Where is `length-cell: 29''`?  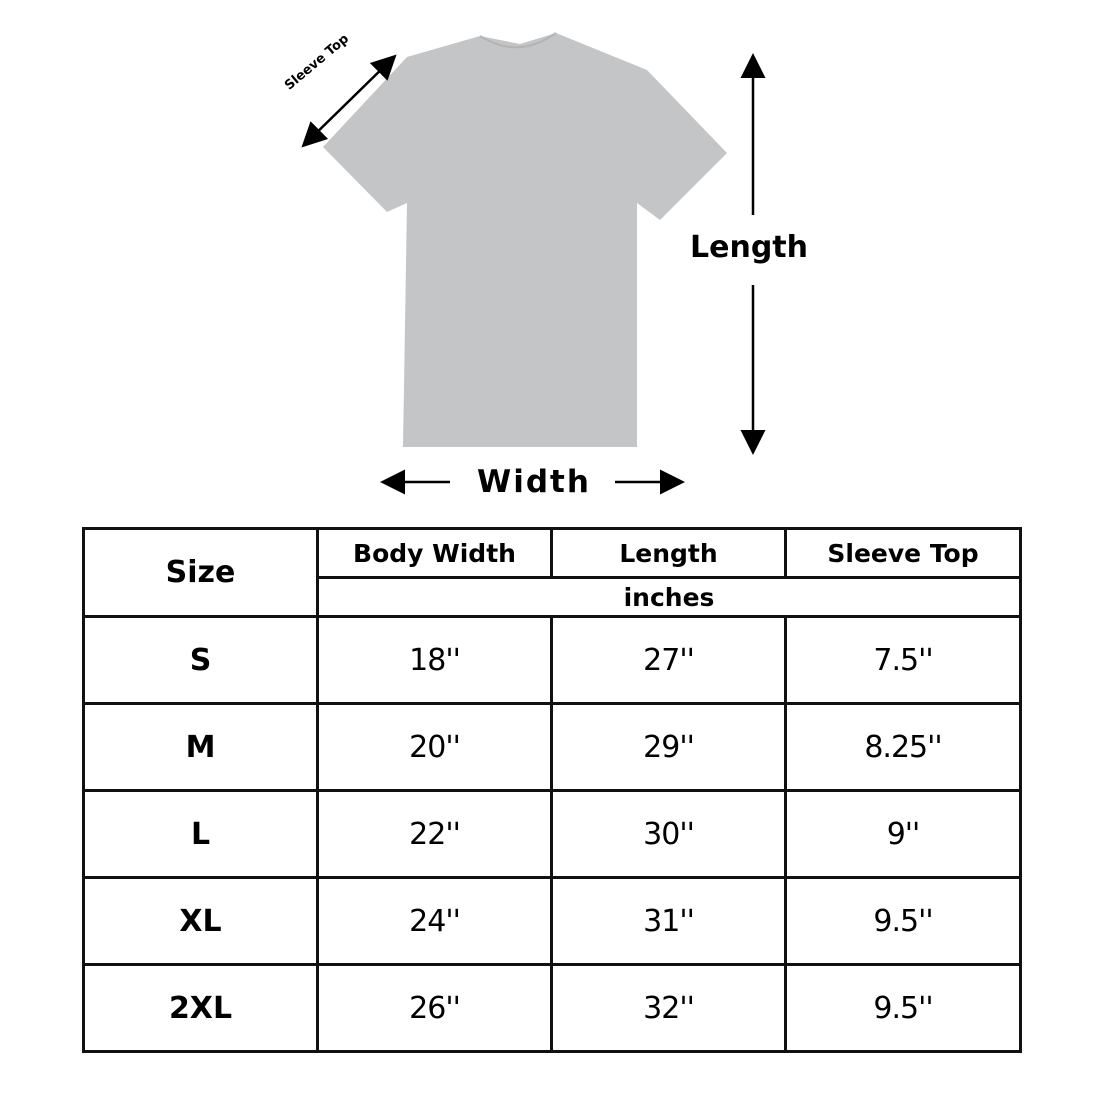
length-cell: 29'' is located at coordinates (668, 747).